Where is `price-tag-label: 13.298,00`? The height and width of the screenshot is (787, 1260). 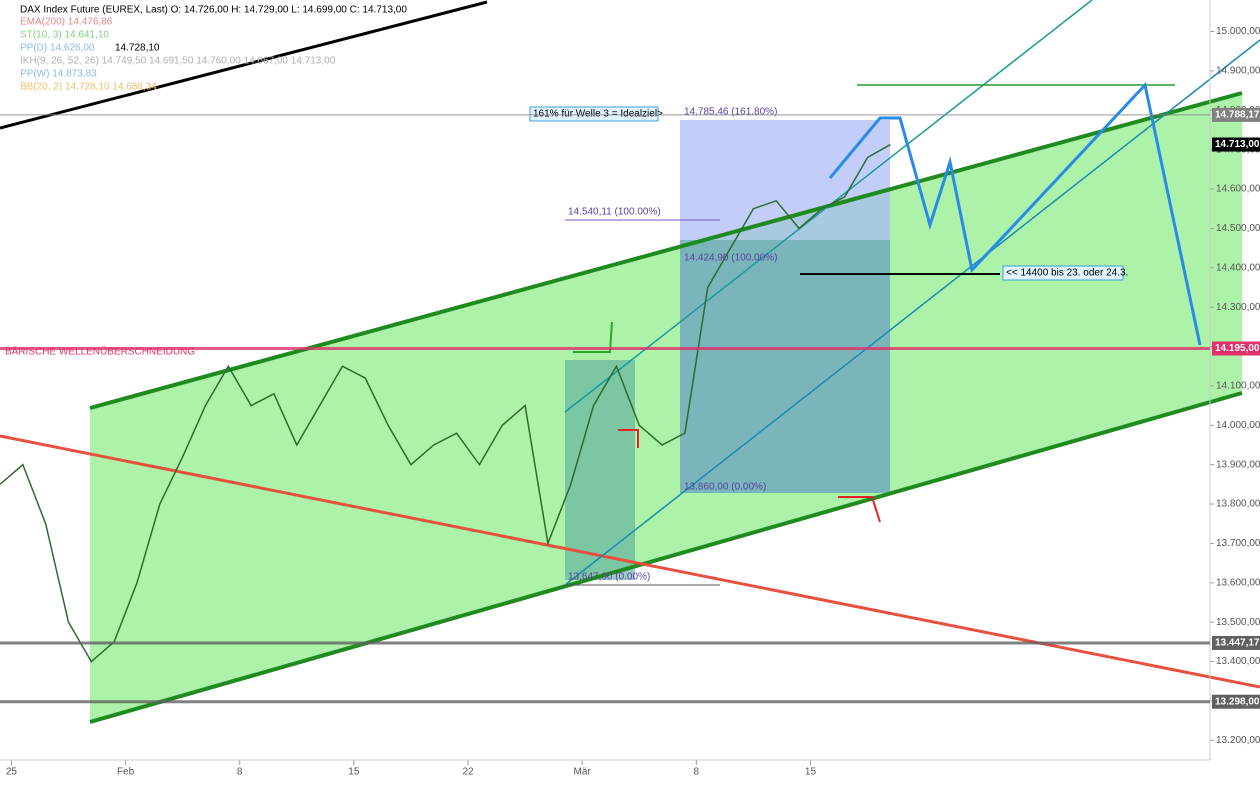
price-tag-label: 13.298,00 is located at coordinates (1237, 701).